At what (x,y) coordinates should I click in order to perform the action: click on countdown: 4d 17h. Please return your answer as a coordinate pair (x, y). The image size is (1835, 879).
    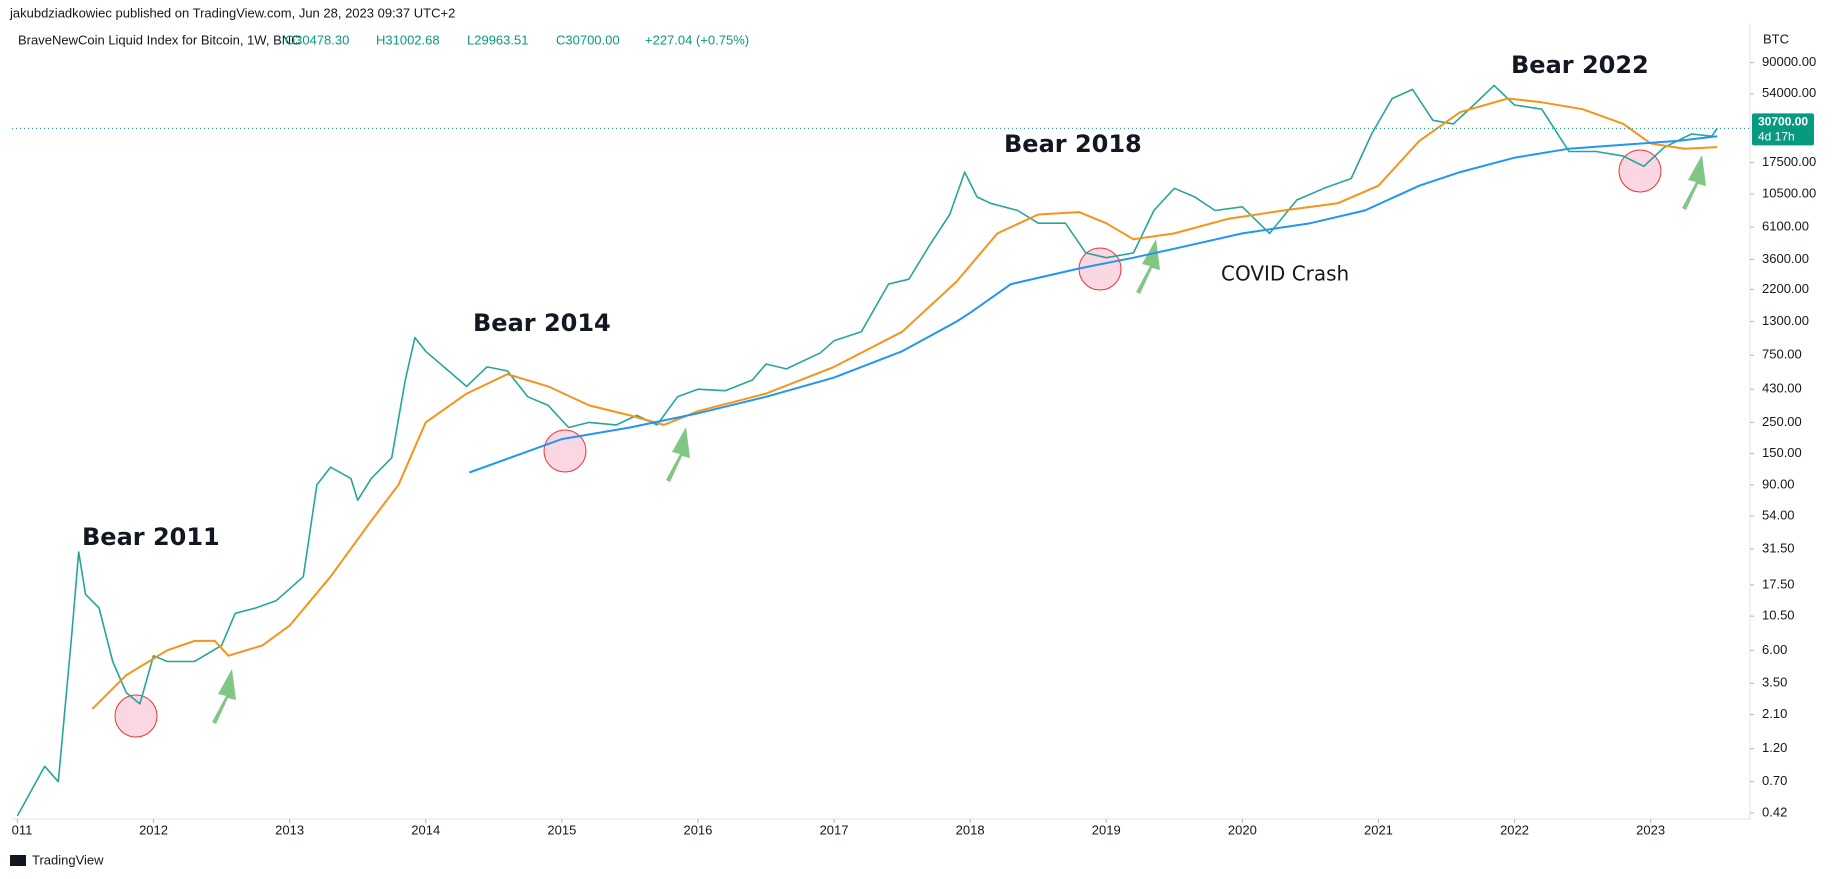
    Looking at the image, I should click on (1776, 137).